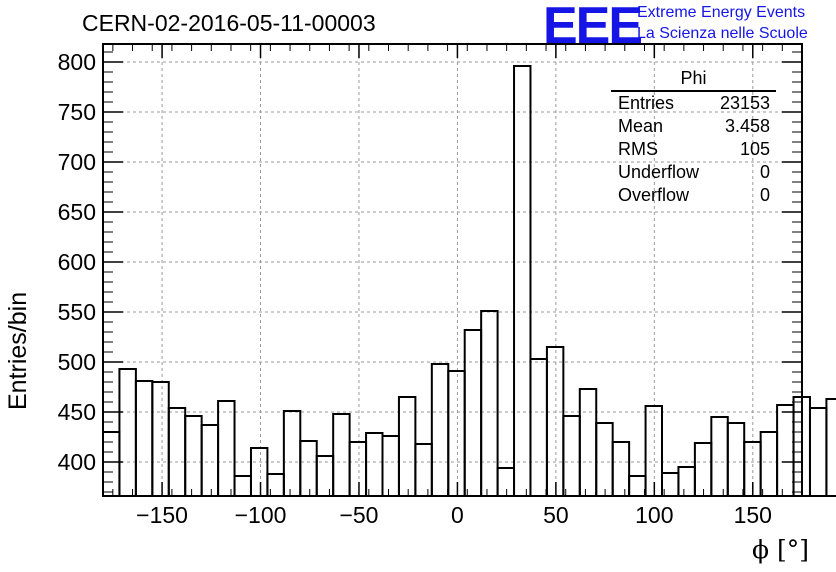  I want to click on y-tick-label: 500, so click(77, 362).